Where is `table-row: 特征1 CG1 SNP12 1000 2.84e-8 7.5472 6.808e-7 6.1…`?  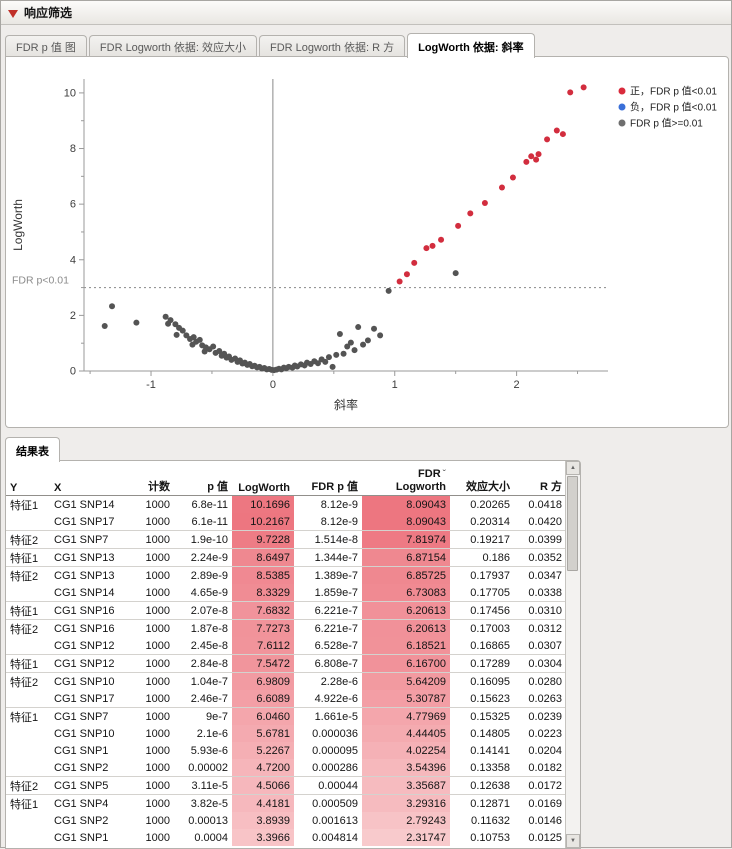
table-row: 特征1 CG1 SNP12 1000 2.84e-8 7.5472 6.808e-7 6.1… is located at coordinates (286, 663).